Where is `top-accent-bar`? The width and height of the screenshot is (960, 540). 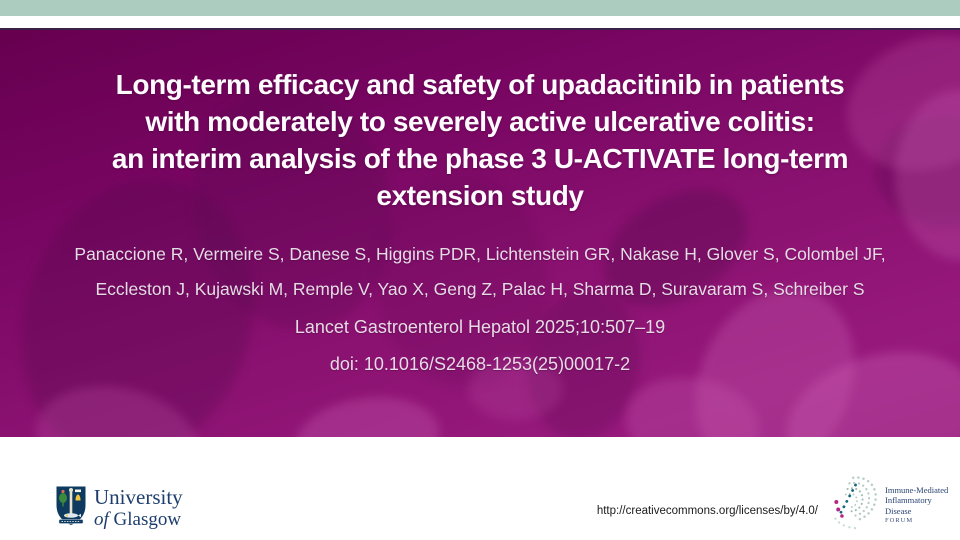 top-accent-bar is located at coordinates (480, 8).